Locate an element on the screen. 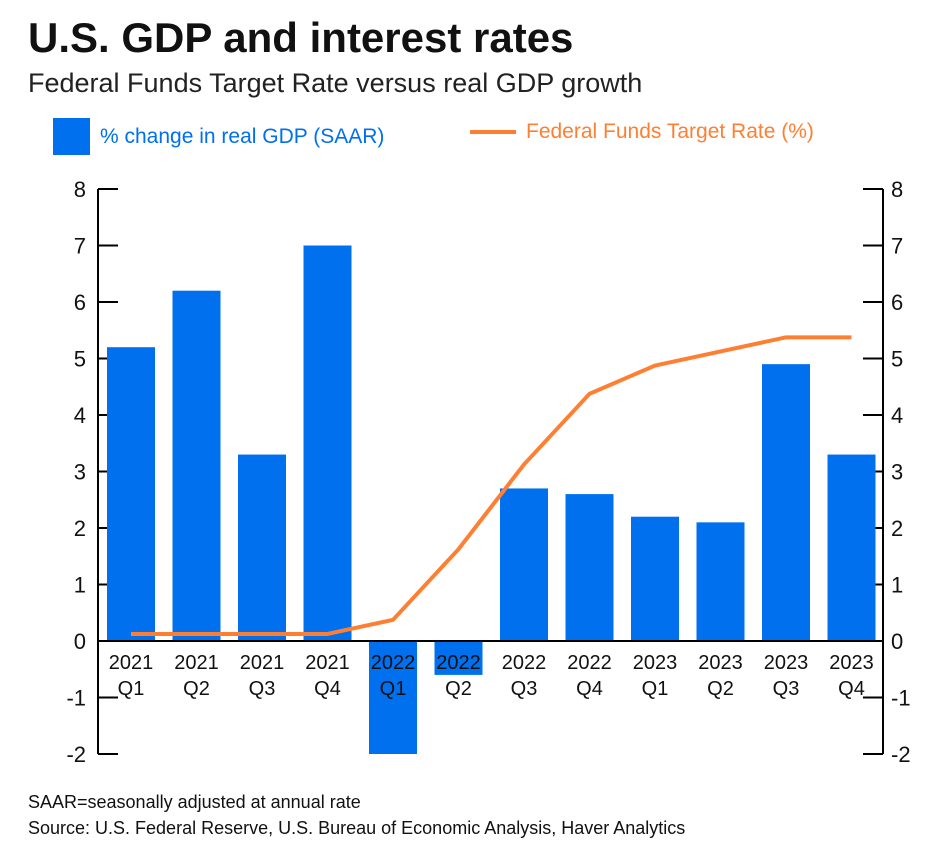  legend-label-gdp: % change in real GDP (SAAR) is located at coordinates (242, 136).